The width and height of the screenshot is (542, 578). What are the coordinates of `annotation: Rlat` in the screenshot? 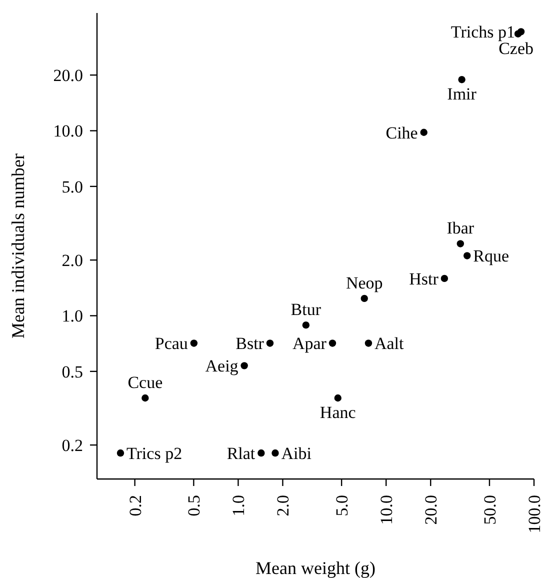 It's located at (241, 454).